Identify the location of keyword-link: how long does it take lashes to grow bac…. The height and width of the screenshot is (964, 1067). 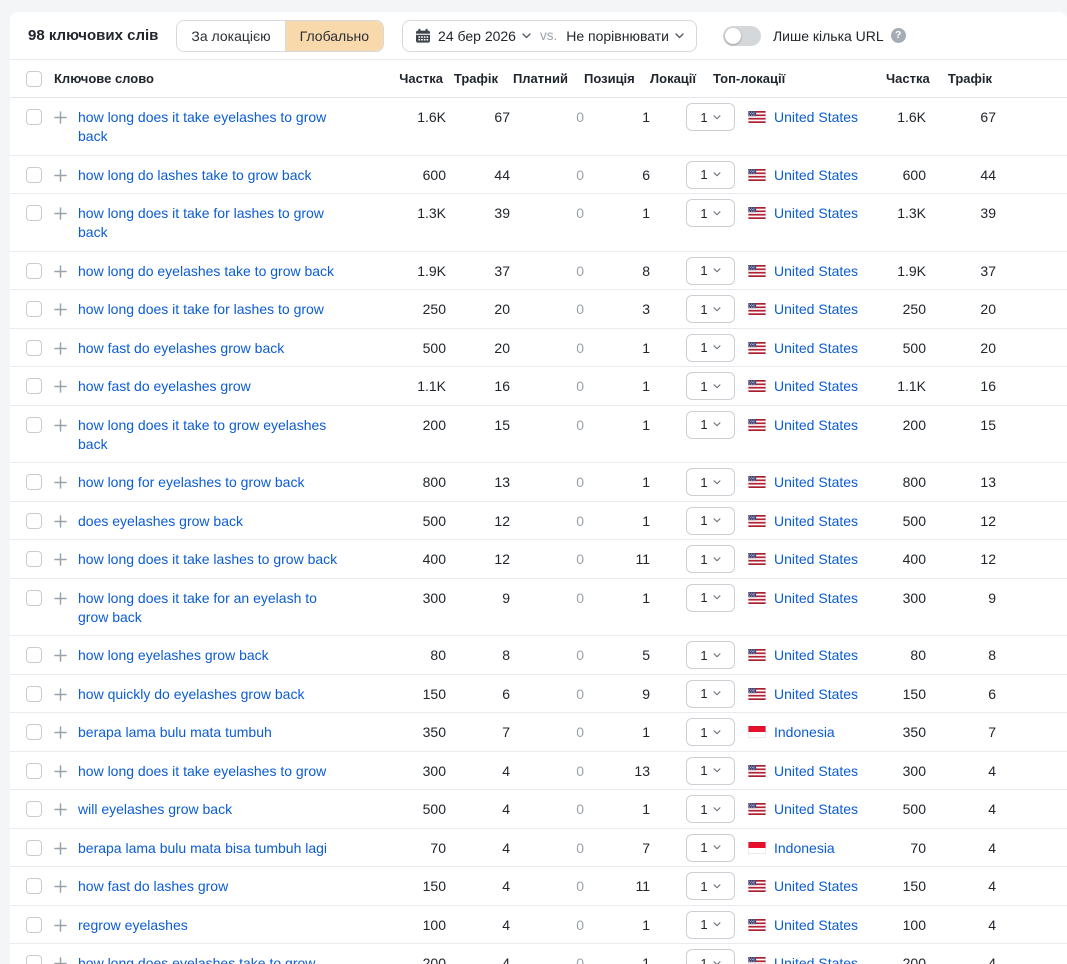
(208, 559).